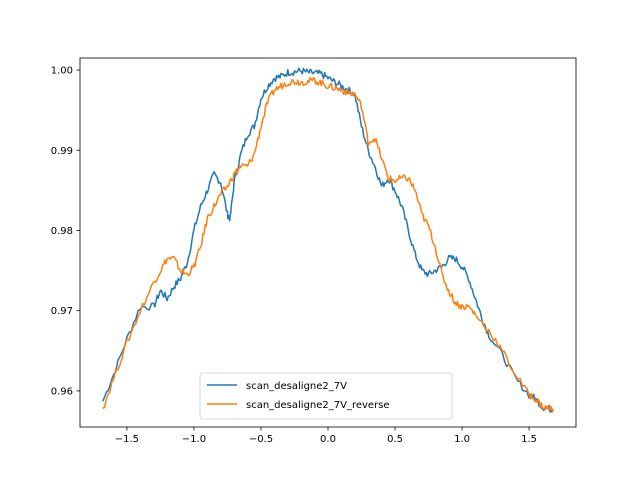 This screenshot has height=480, width=640. I want to click on legend-box, so click(326, 396).